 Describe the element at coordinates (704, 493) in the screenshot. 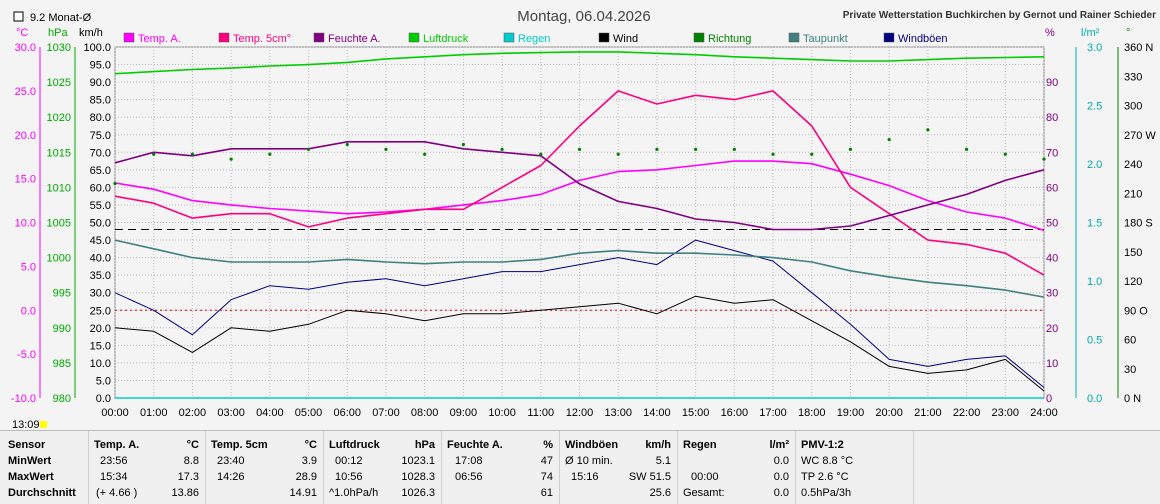

I see `stats-regen-total-label: Gesamt:` at that location.